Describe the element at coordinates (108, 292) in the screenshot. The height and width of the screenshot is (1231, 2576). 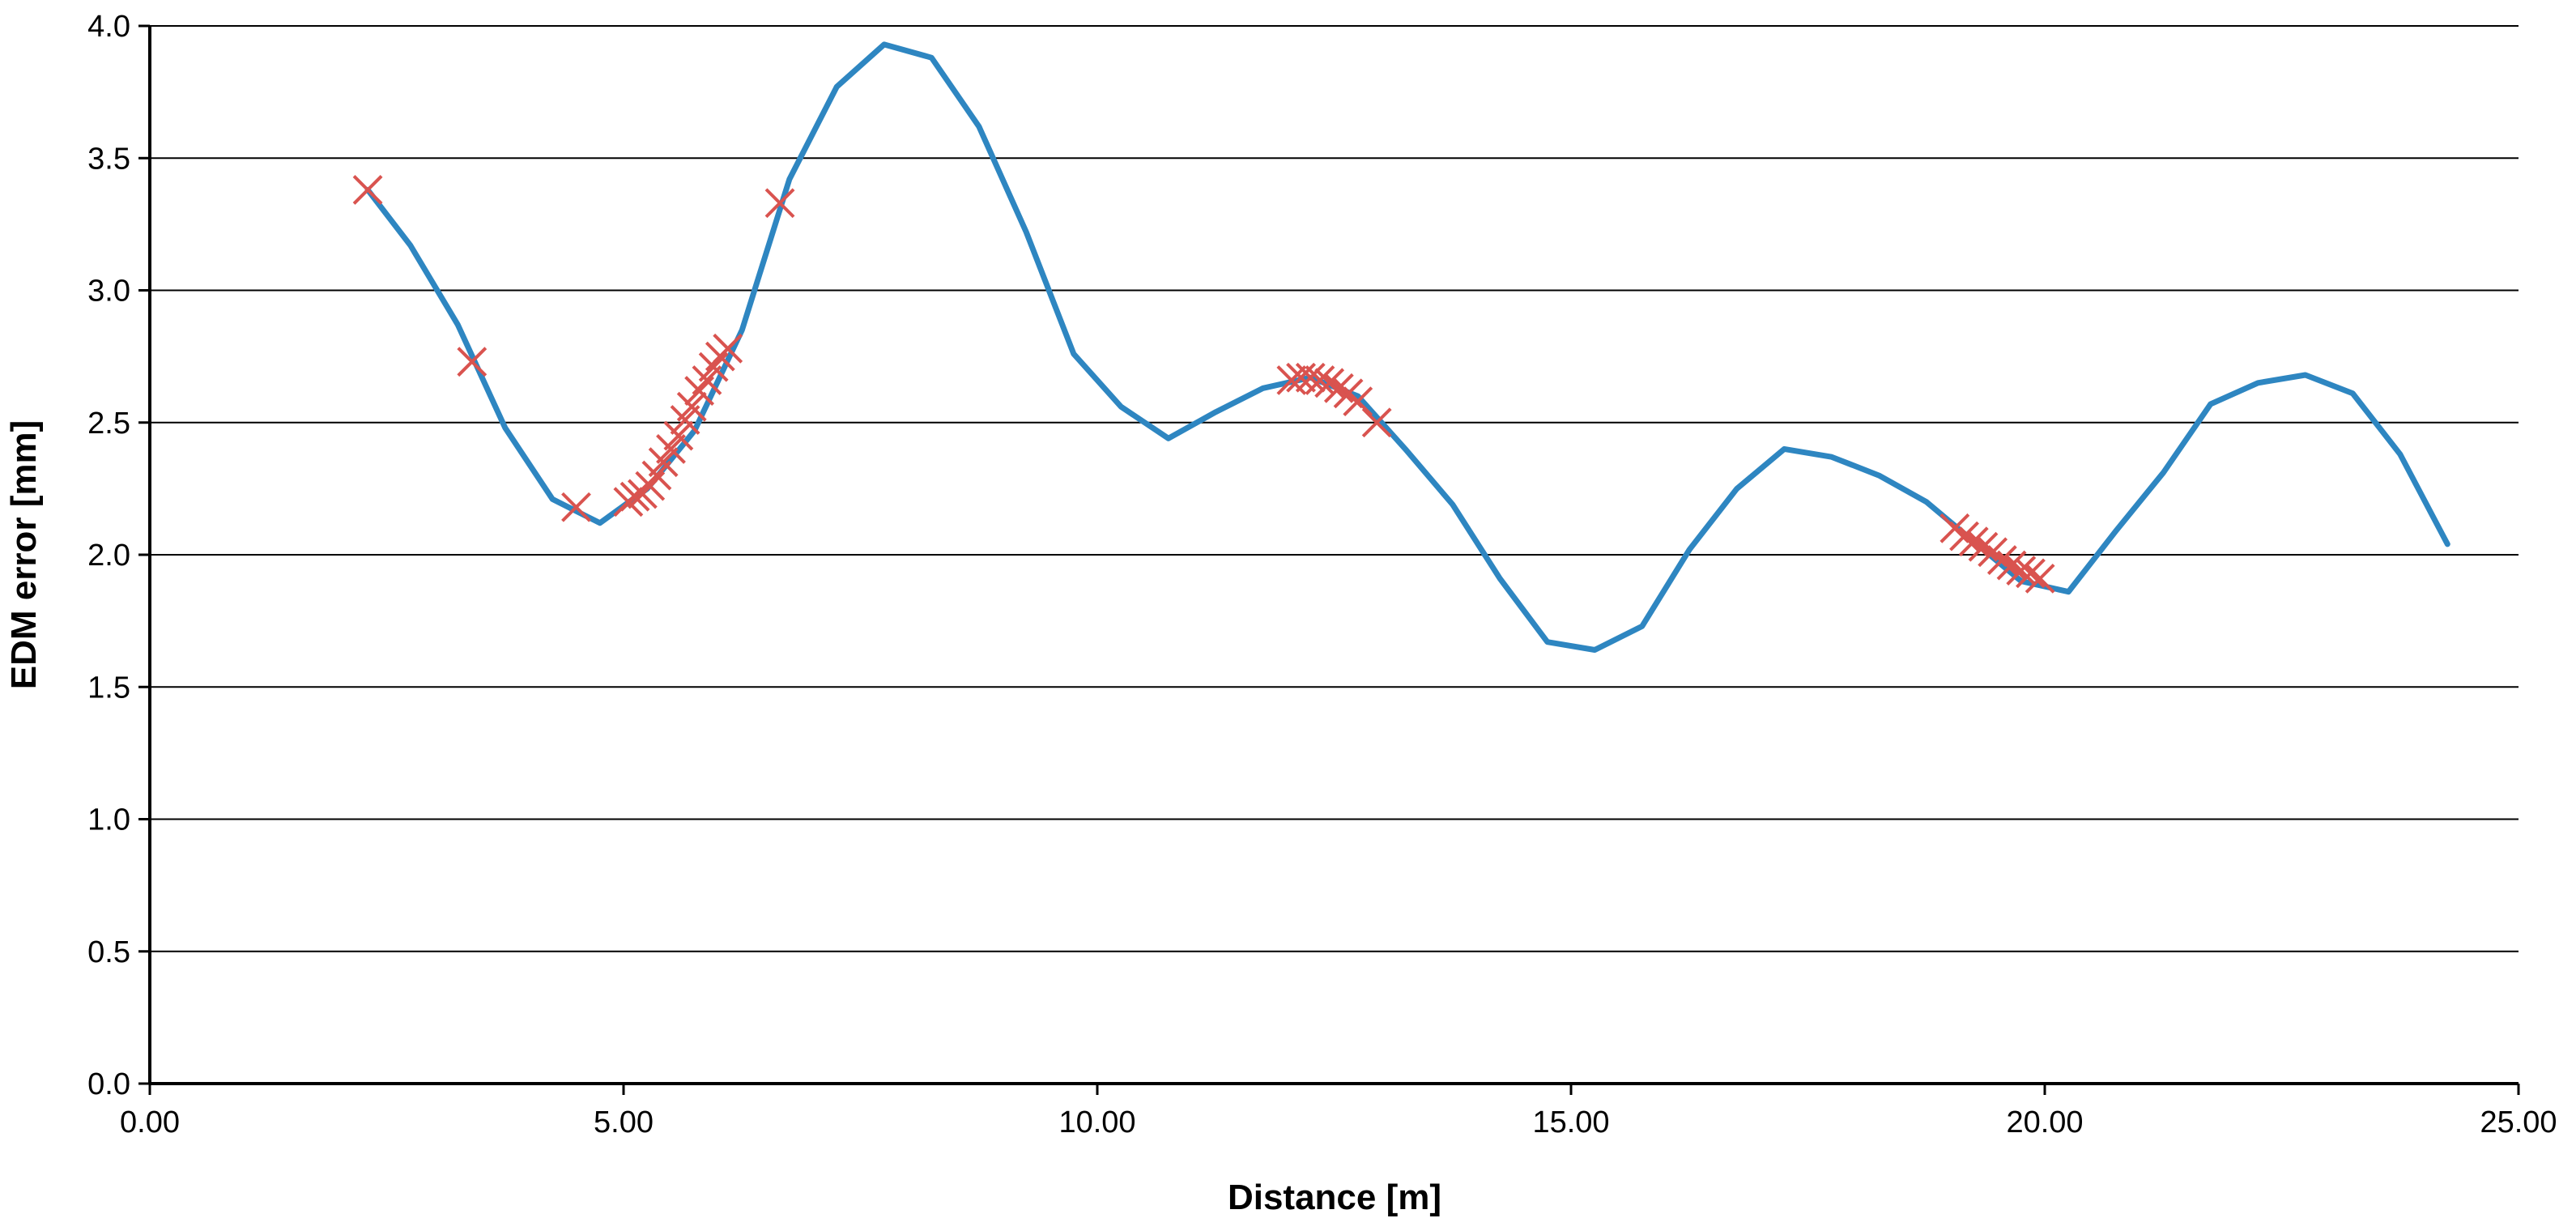
I see `y-tick-label: 3.0` at that location.